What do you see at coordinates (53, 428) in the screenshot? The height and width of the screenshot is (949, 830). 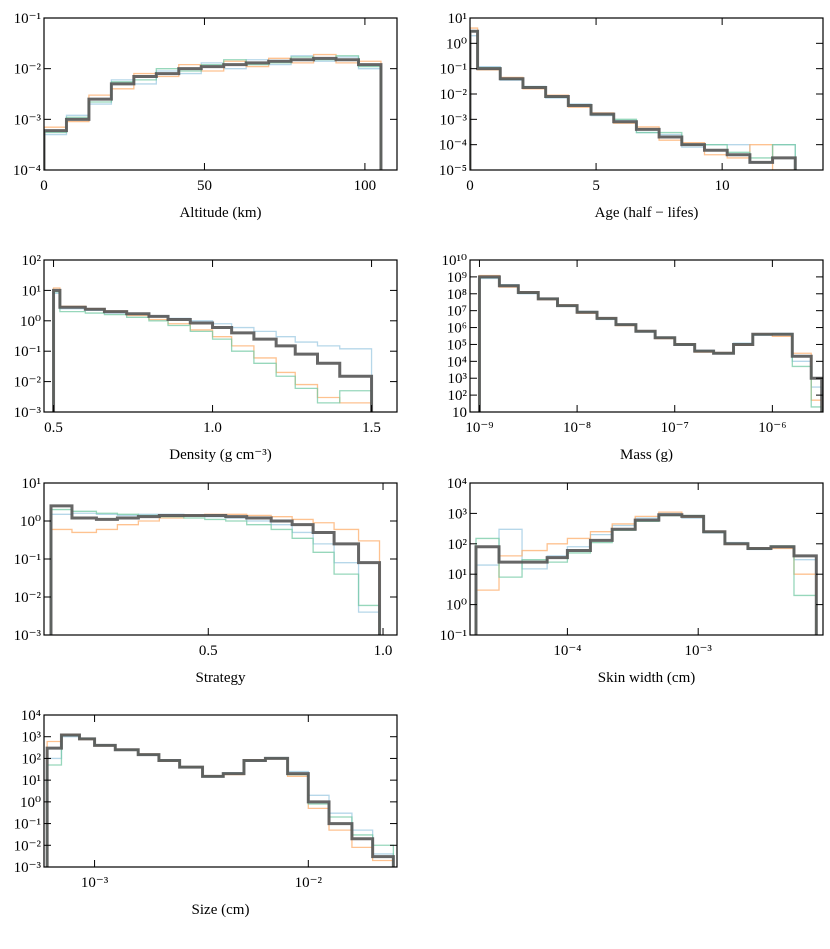 I see `x-tick-label: 0.5` at bounding box center [53, 428].